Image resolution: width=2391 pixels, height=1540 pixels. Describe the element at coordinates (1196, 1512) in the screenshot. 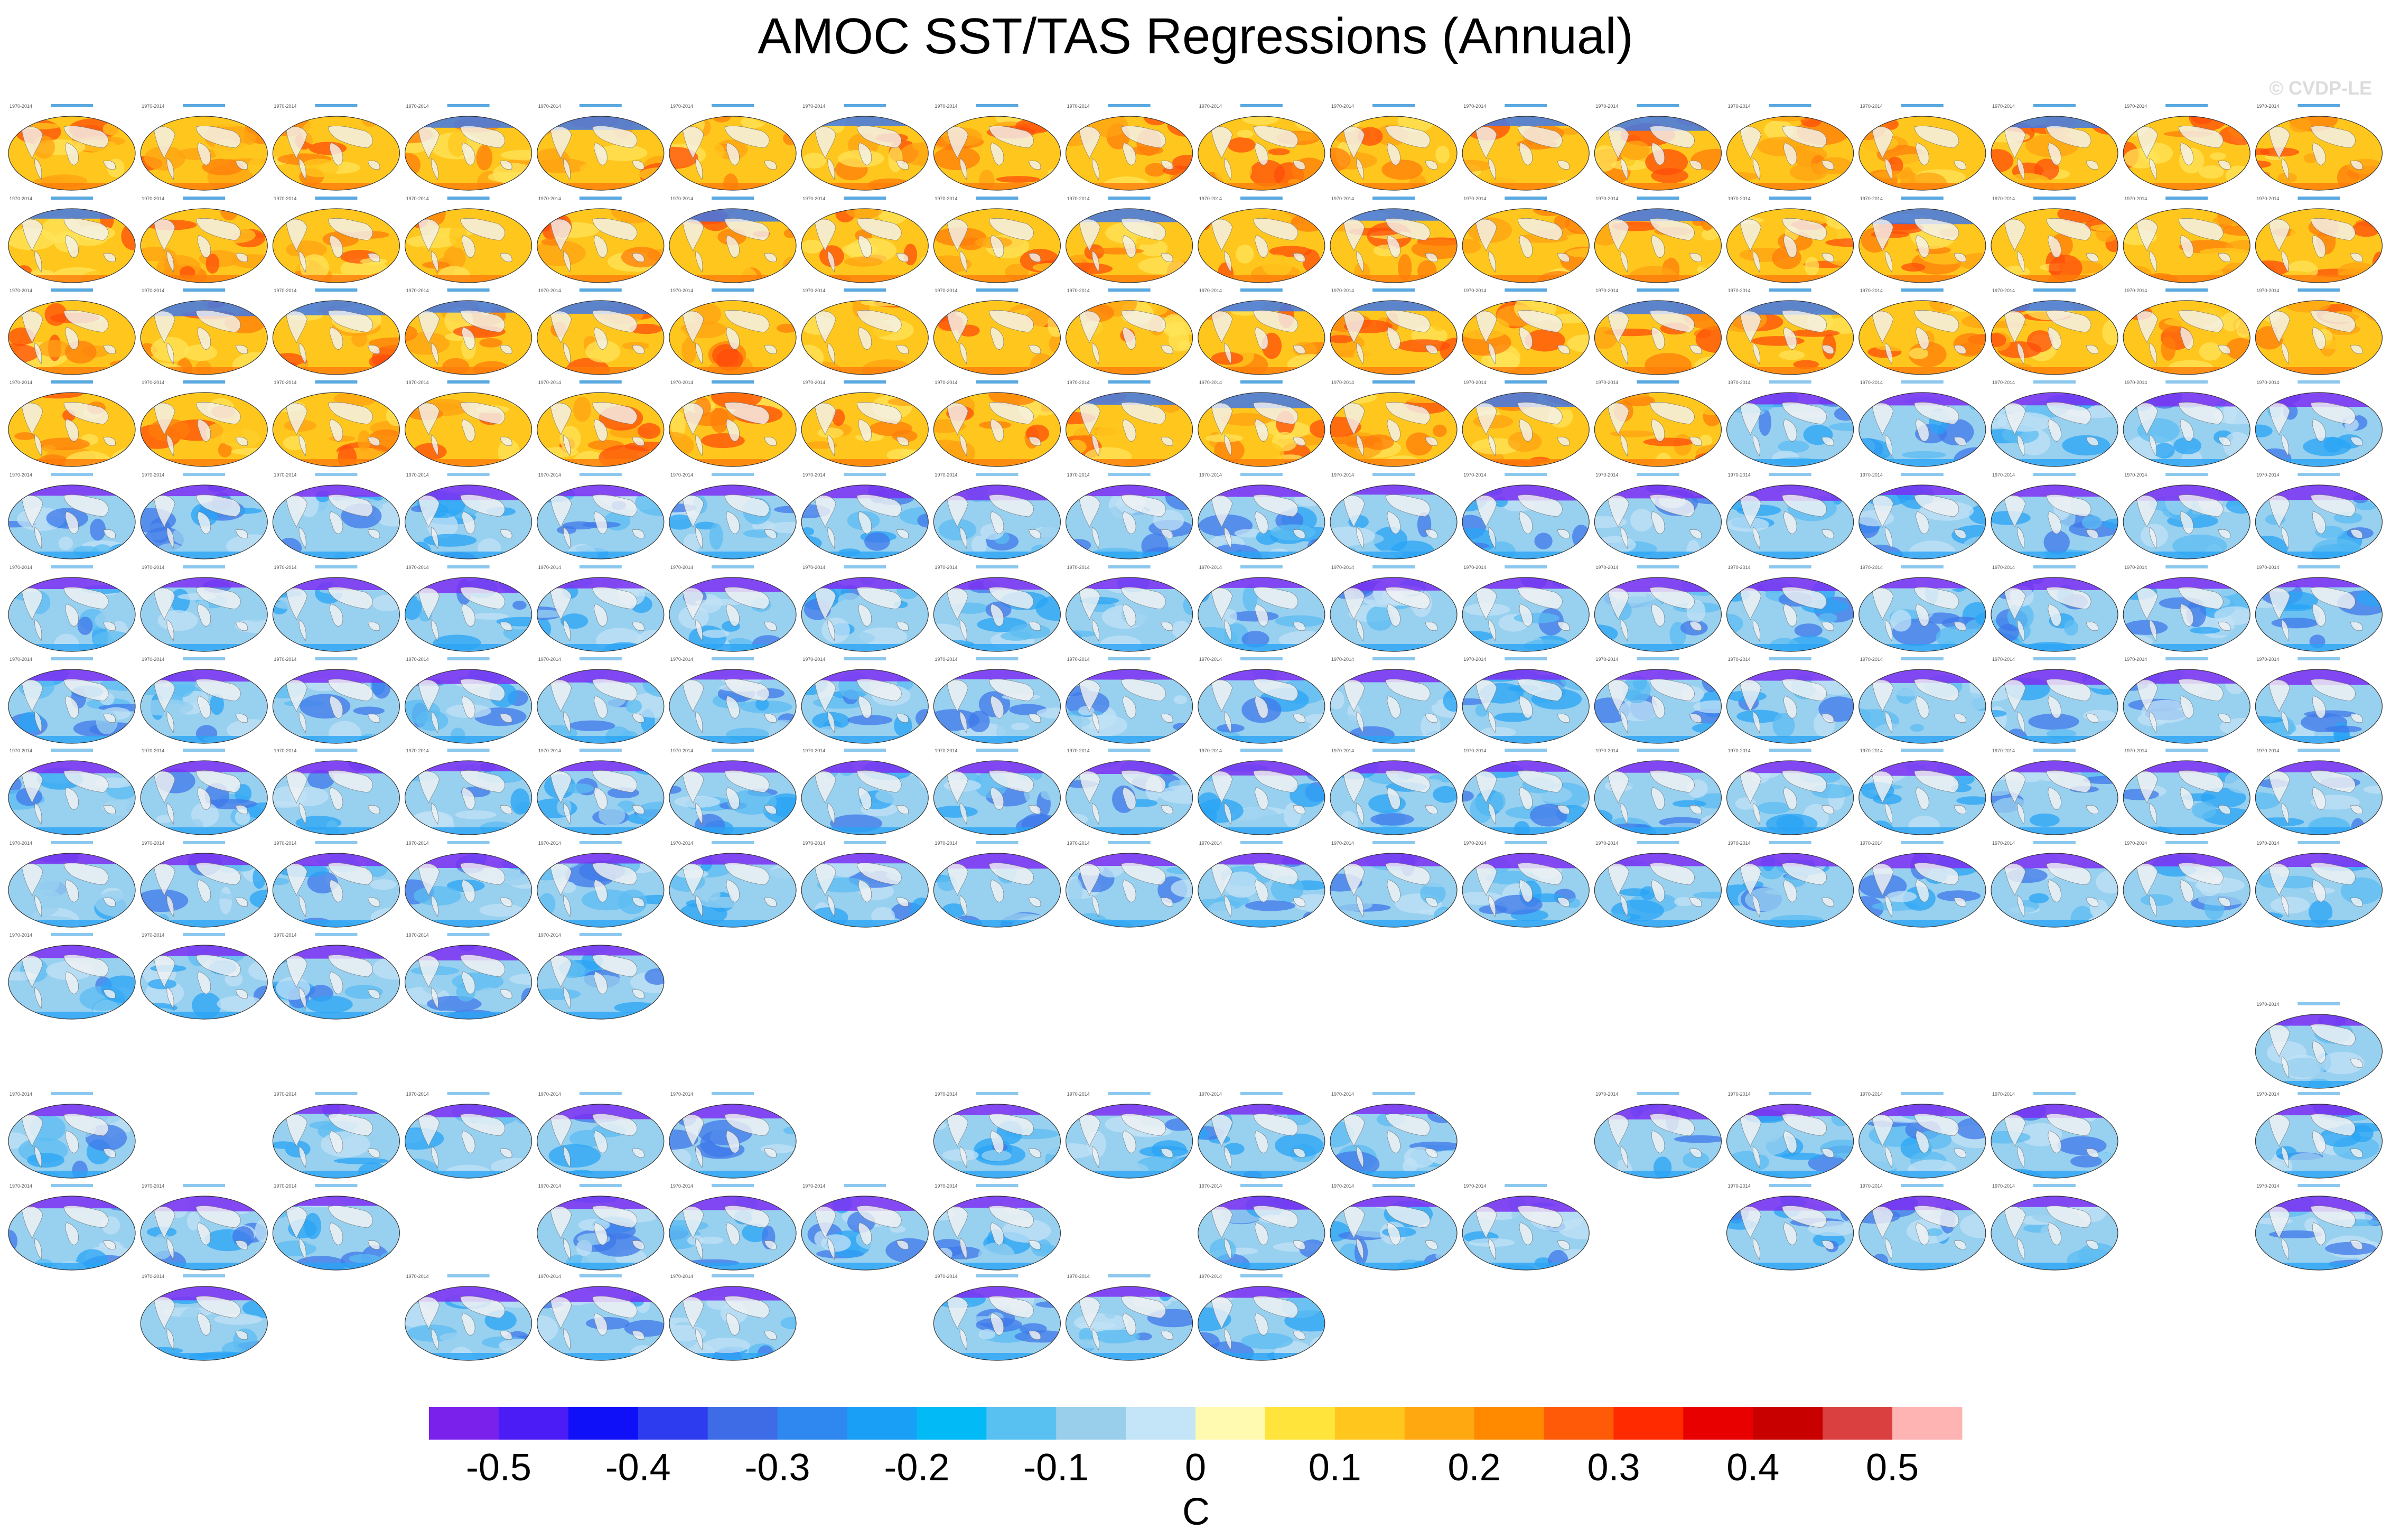

I see `colorbar-unit-label: C` at that location.